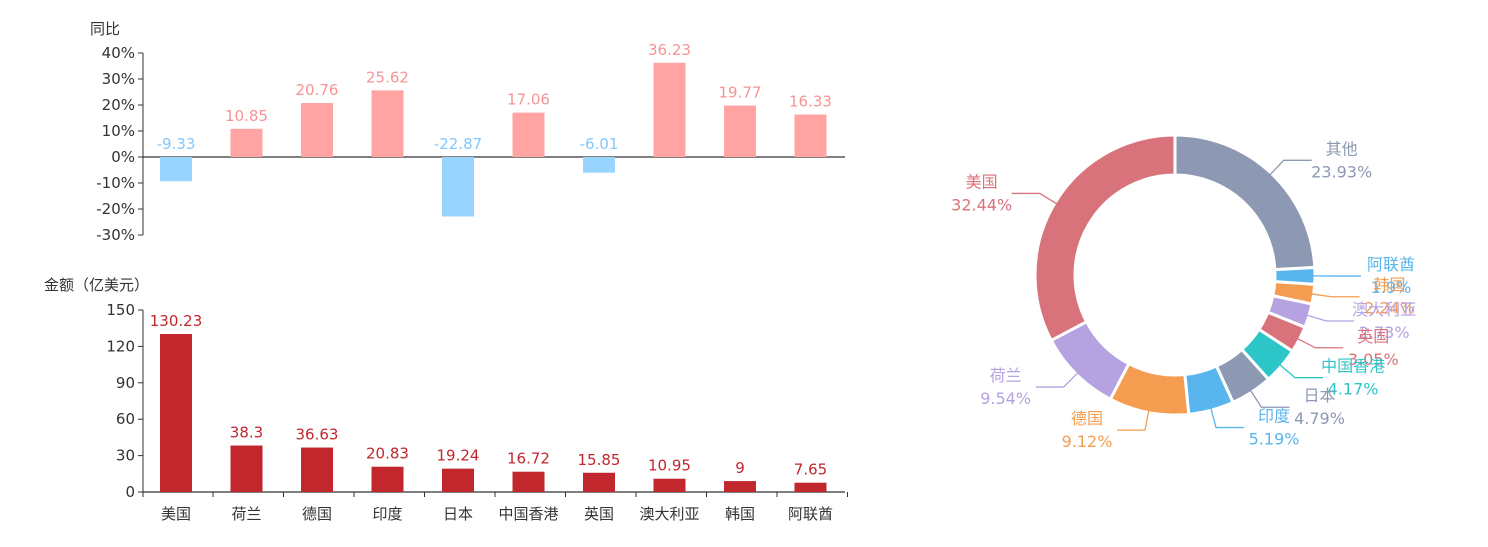 This screenshot has width=1488, height=547. Describe the element at coordinates (317, 514) in the screenshot. I see `x-tick-label: 德国` at that location.